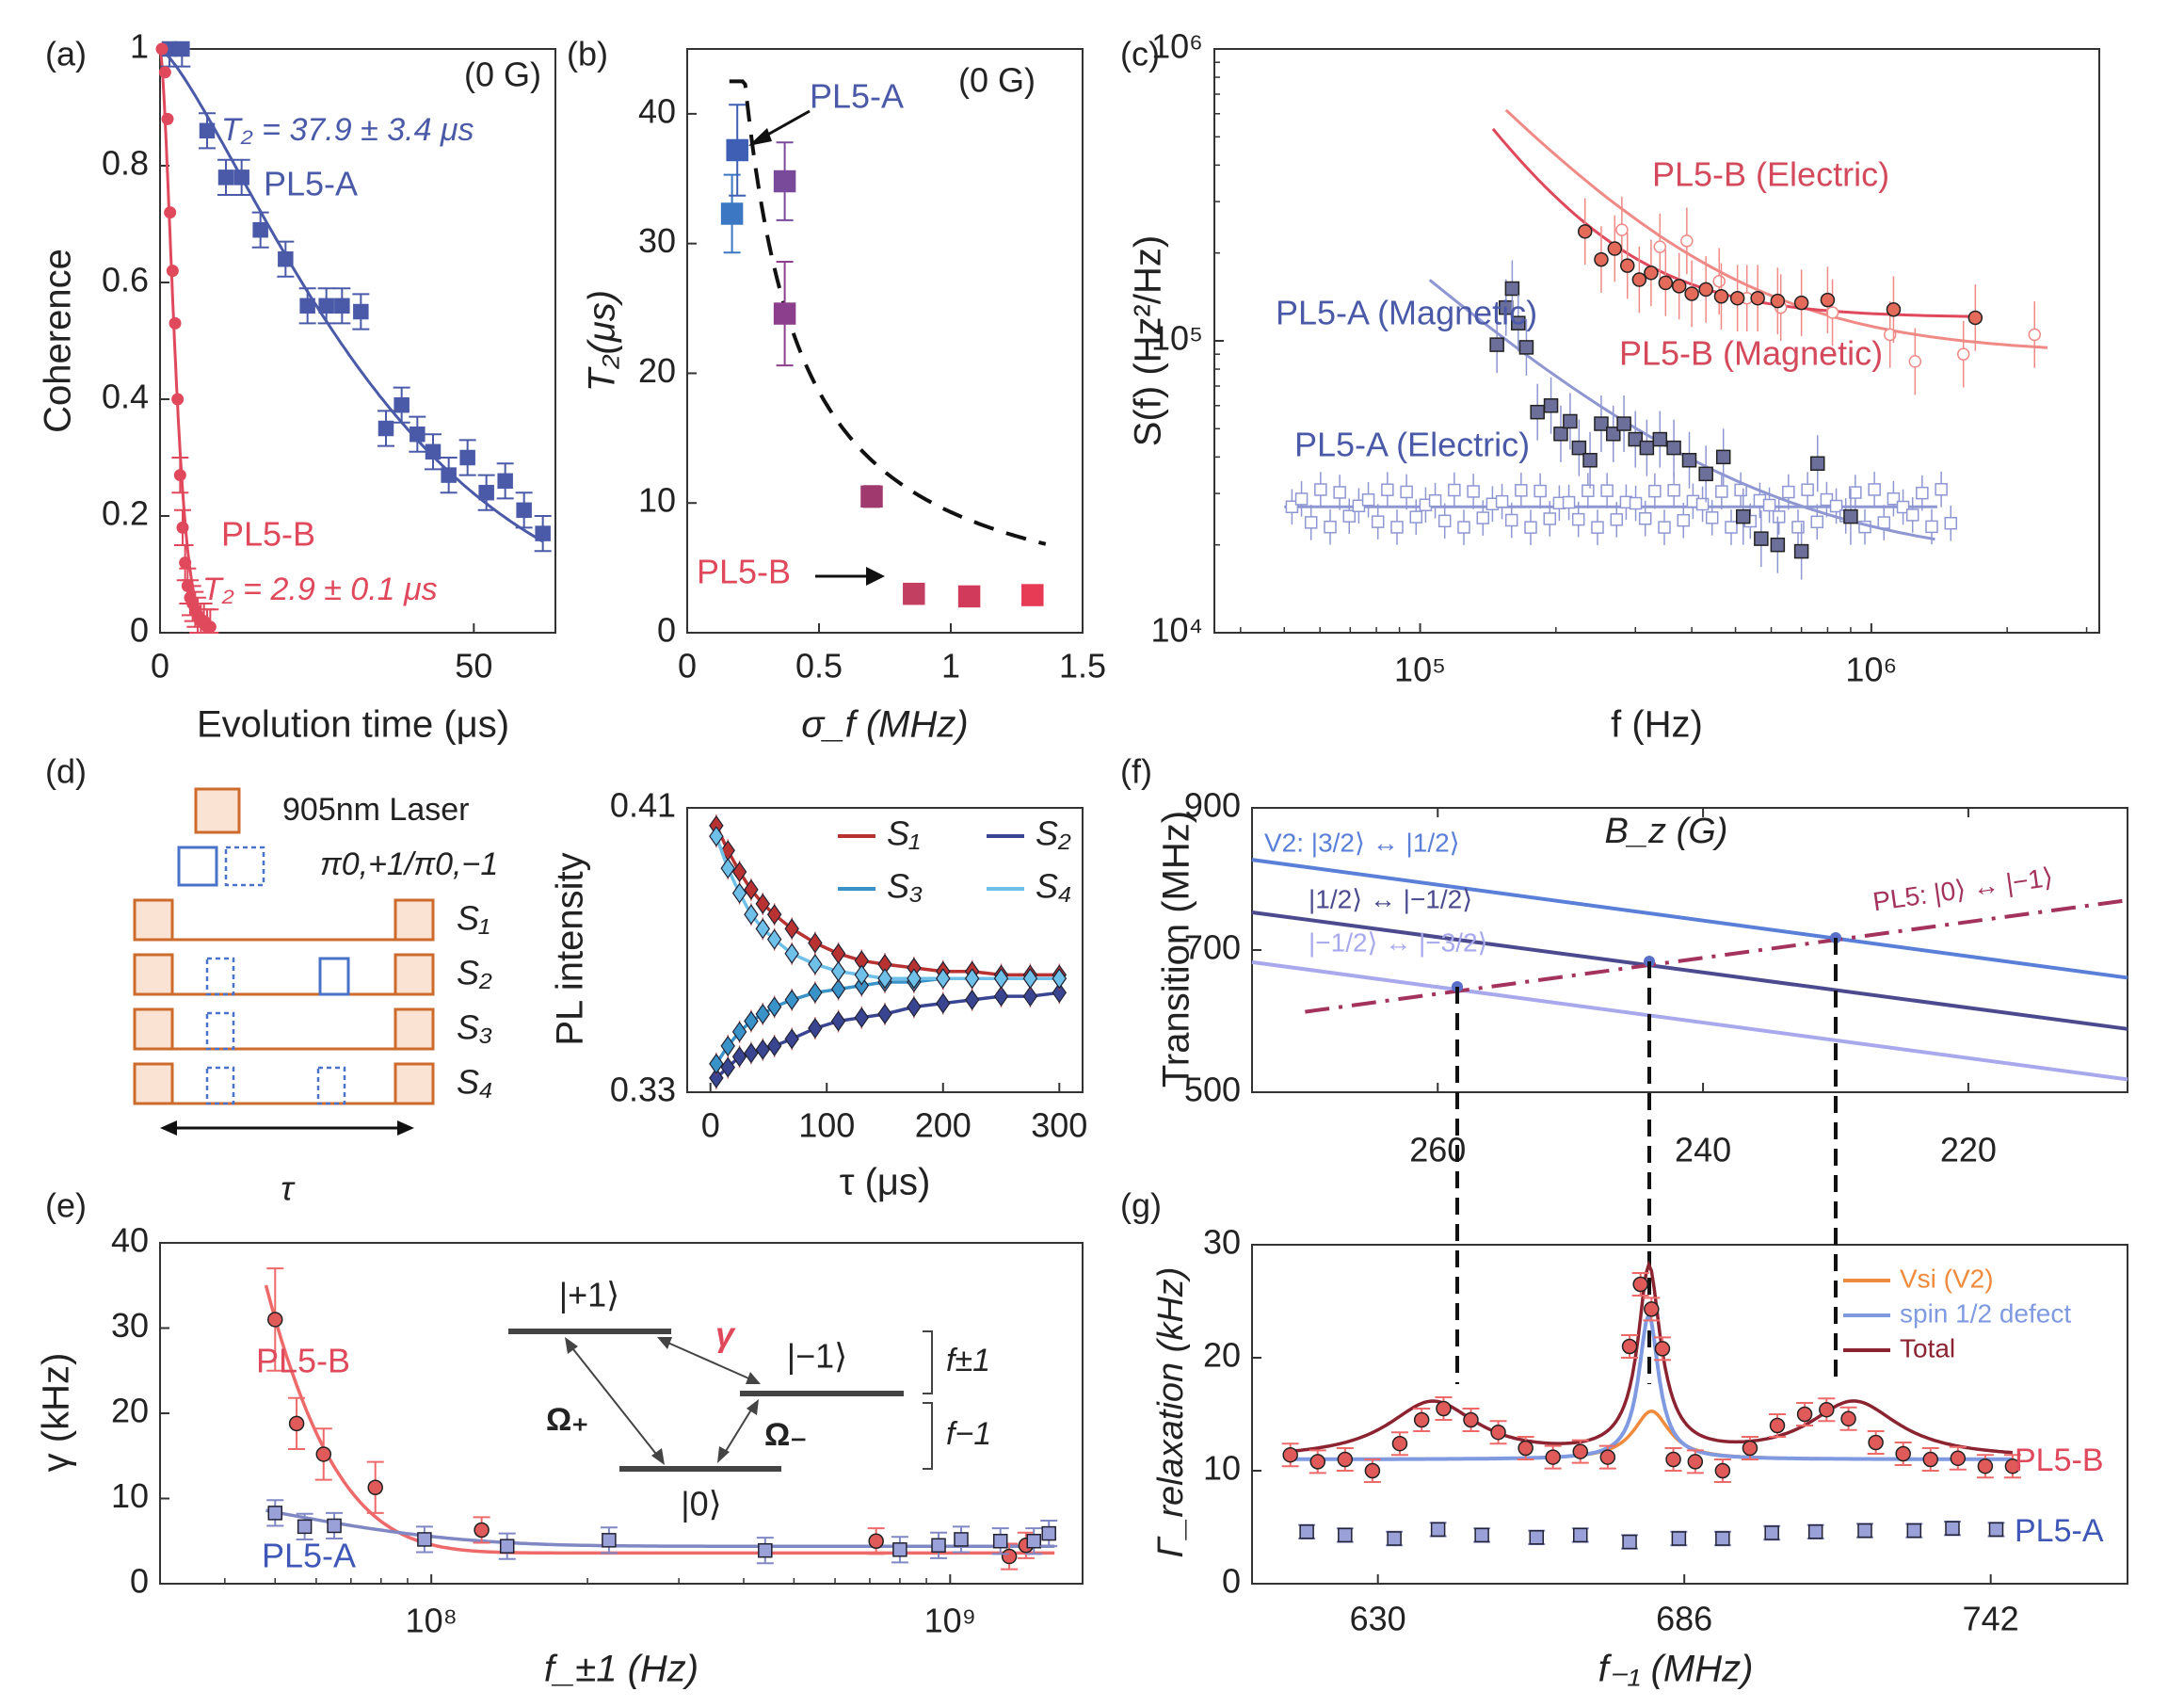 This screenshot has width=2184, height=1708. I want to click on arrowhead, so click(664, 1343).